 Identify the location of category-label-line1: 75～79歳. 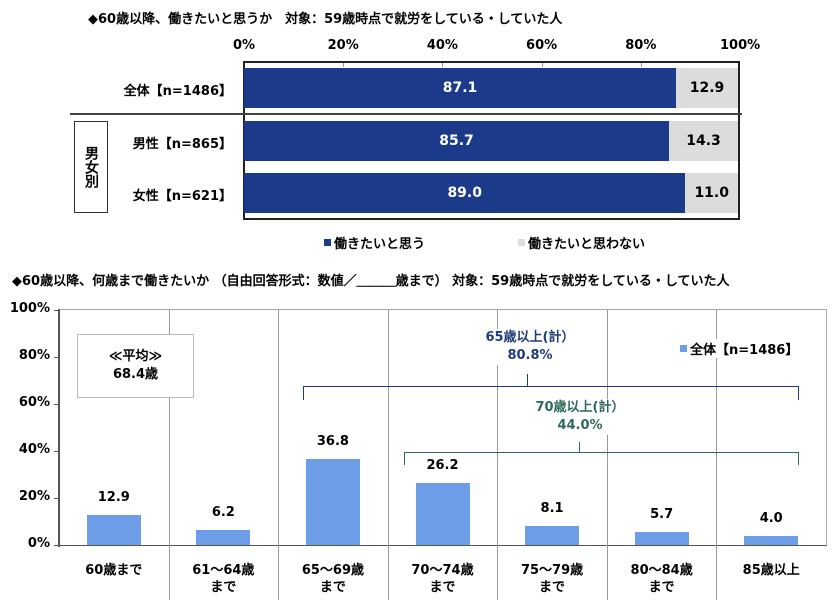
(552, 570).